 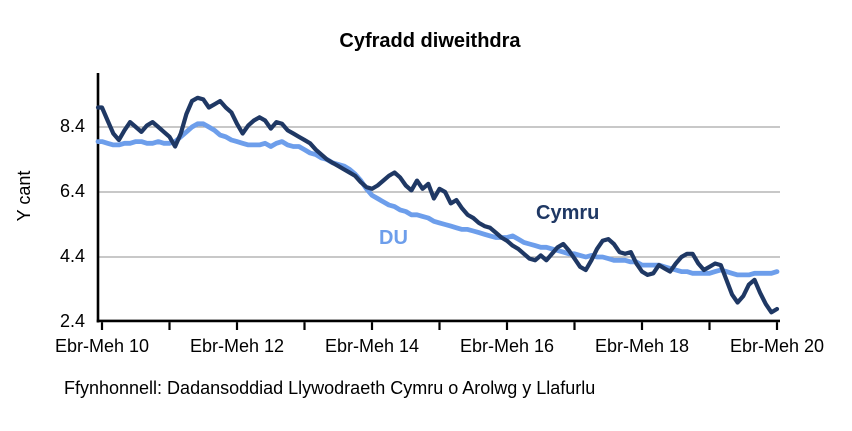 I want to click on x-tick-label: Ebr-Meh 10, so click(x=102, y=346).